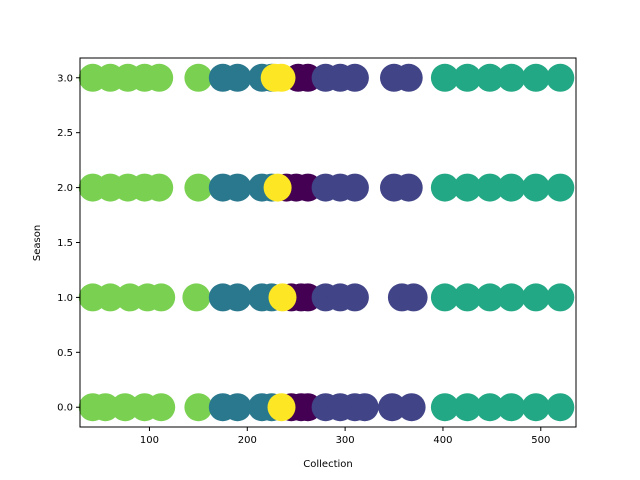  I want to click on x-tick-label: 200, so click(247, 440).